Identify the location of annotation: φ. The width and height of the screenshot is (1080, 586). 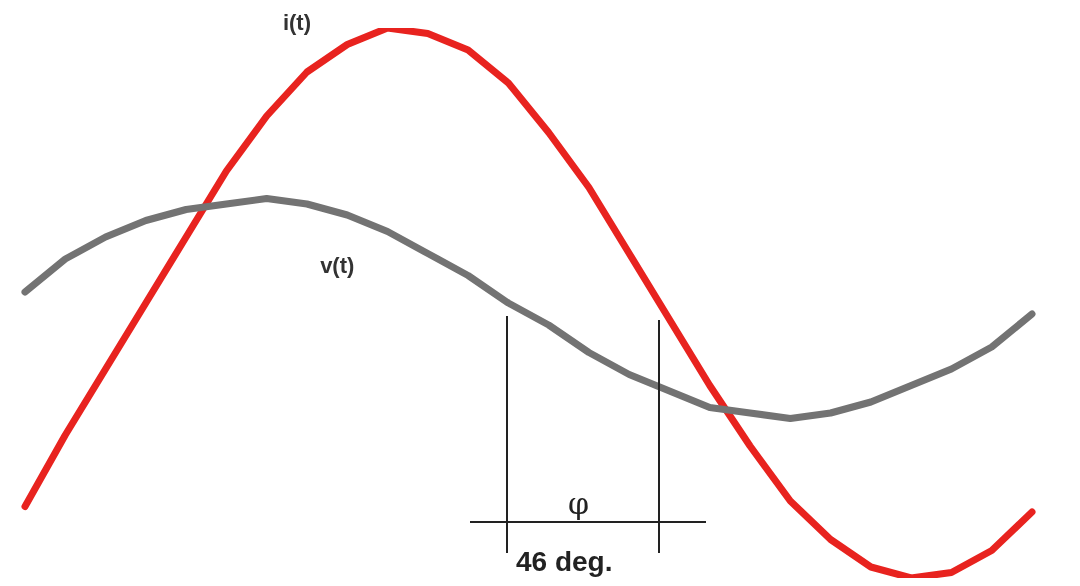
(579, 503).